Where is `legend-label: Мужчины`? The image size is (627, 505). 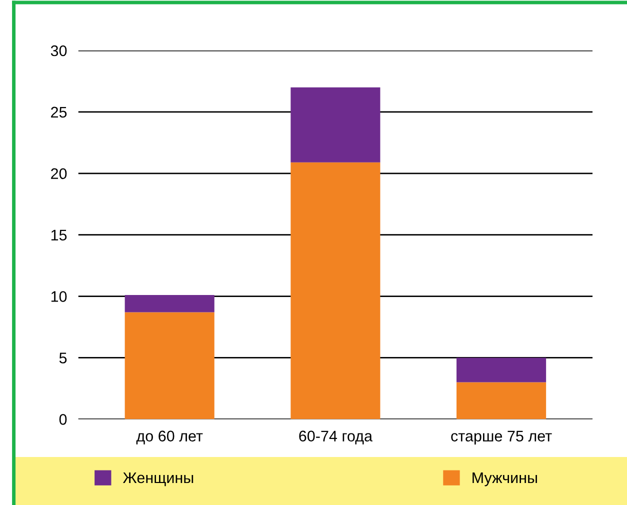
legend-label: Мужчины is located at coordinates (504, 479).